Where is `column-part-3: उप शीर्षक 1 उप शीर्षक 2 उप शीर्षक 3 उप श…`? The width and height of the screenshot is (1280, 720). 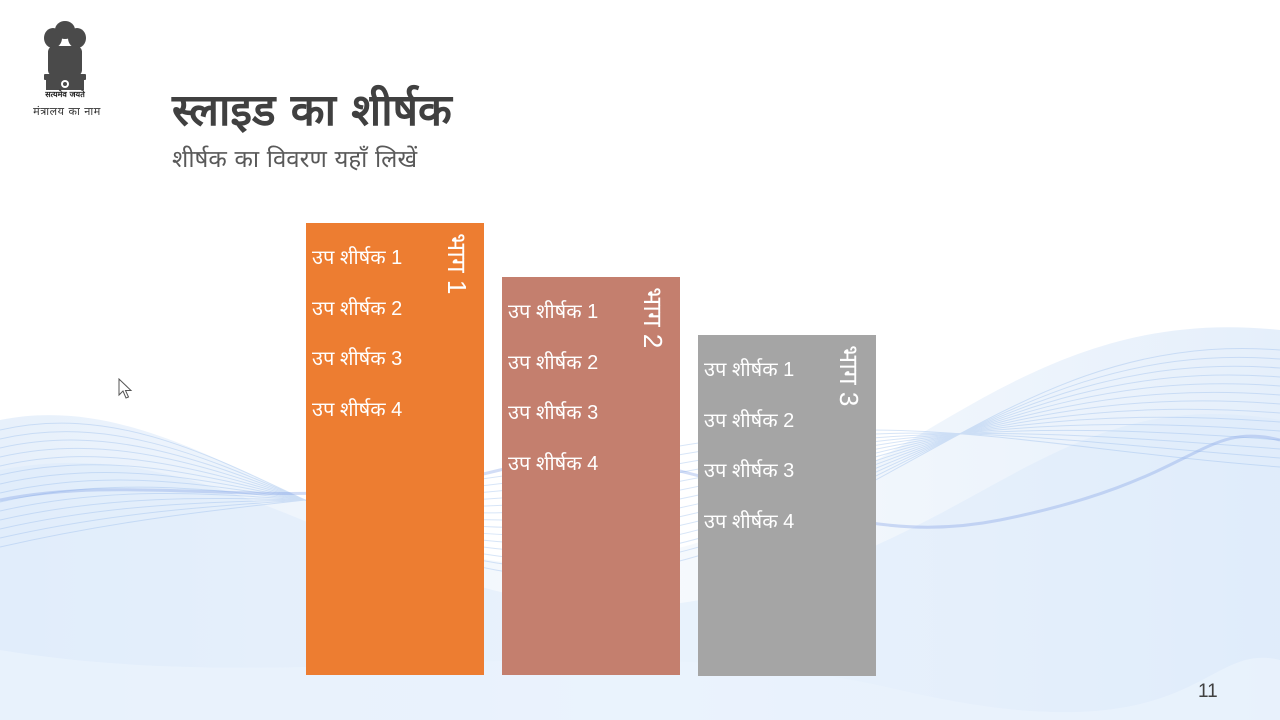 column-part-3: उप शीर्षक 1 उप शीर्षक 2 उप शीर्षक 3 उप श… is located at coordinates (787, 505).